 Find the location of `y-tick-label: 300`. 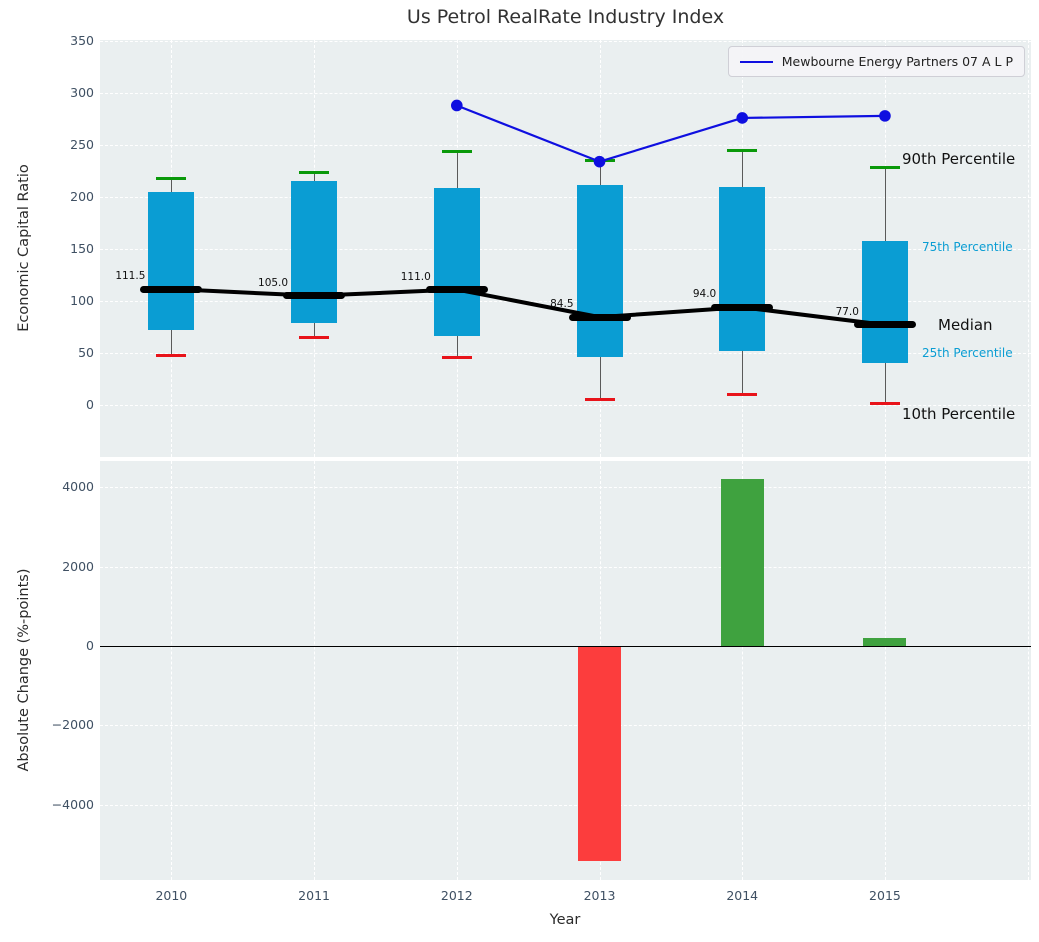

y-tick-label: 300 is located at coordinates (82, 92).